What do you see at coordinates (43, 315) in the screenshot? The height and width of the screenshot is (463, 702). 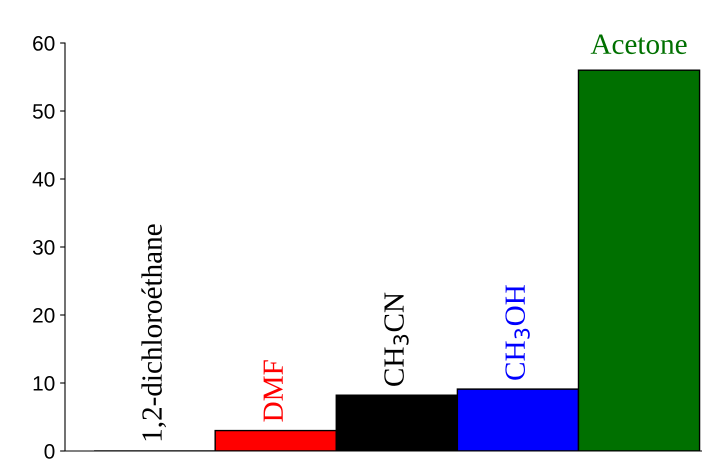 I see `y-tick-label: 20` at bounding box center [43, 315].